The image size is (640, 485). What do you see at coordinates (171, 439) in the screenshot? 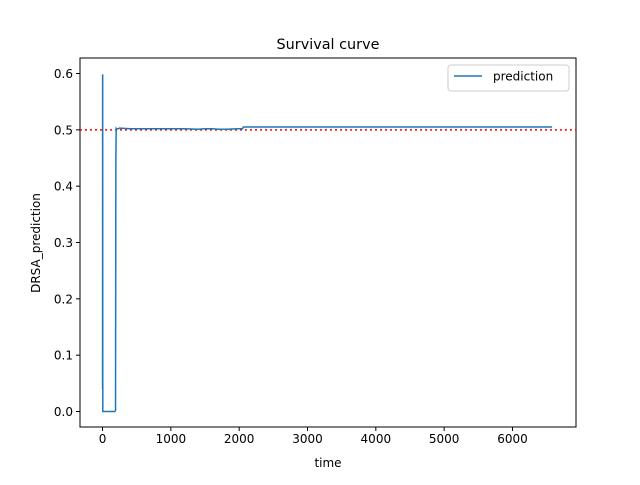
I see `x-tick-label: 1000` at bounding box center [171, 439].